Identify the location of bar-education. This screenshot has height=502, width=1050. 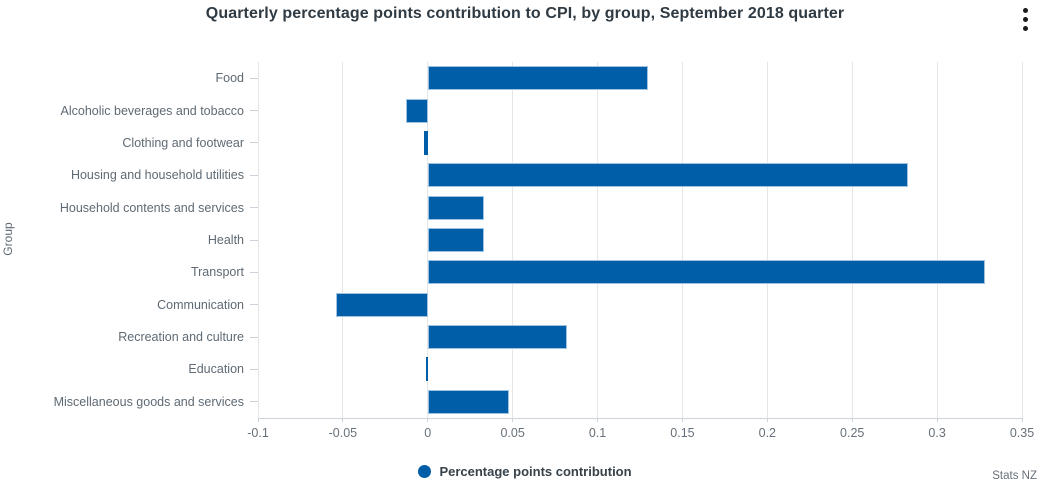
(427, 369).